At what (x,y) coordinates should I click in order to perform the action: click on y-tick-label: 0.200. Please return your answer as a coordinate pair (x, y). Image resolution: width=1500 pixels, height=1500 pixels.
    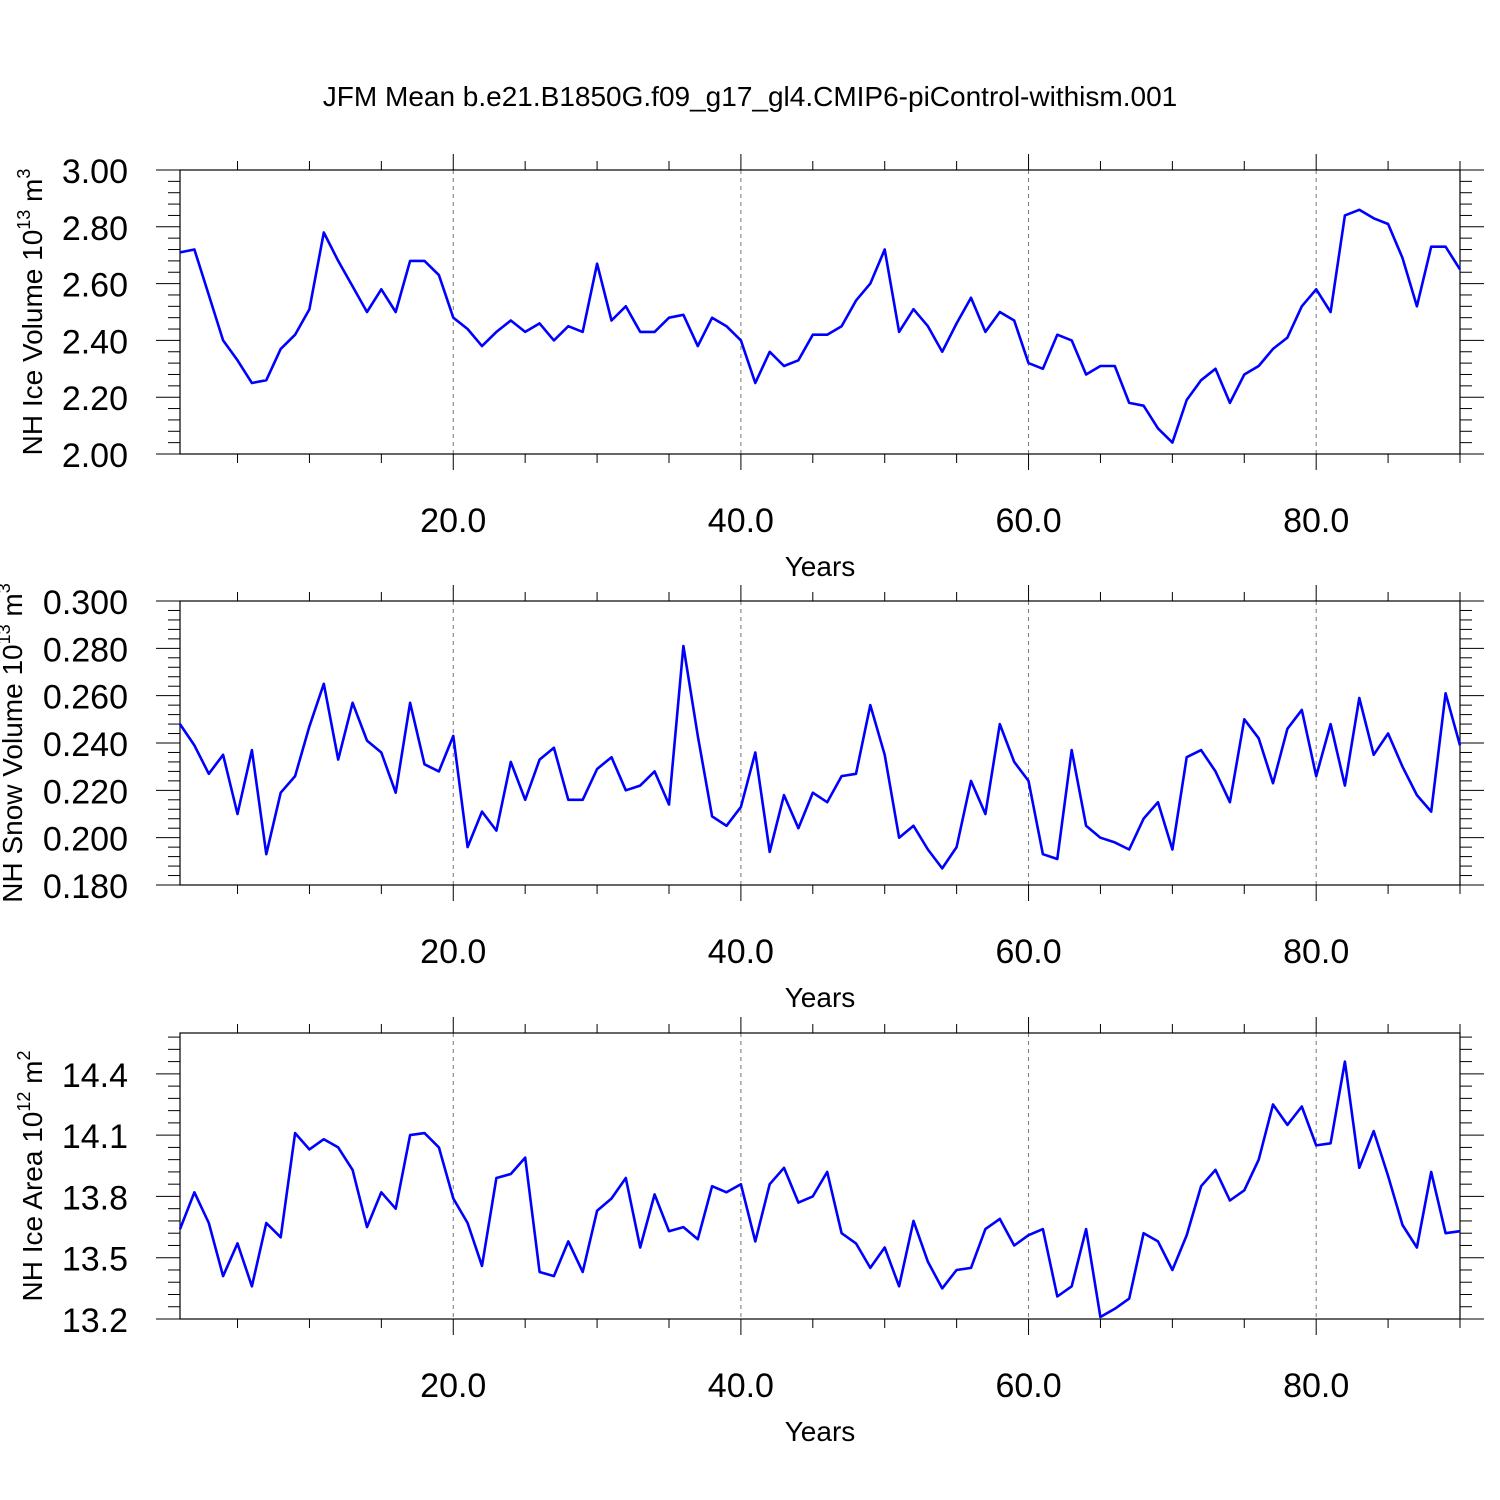
    Looking at the image, I should click on (85, 840).